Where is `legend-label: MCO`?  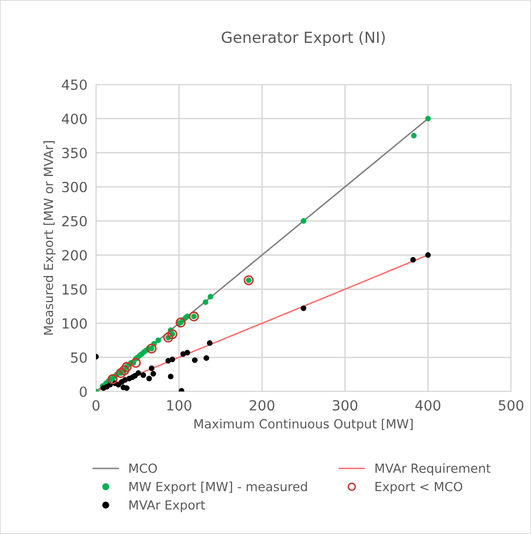
legend-label: MCO is located at coordinates (143, 468).